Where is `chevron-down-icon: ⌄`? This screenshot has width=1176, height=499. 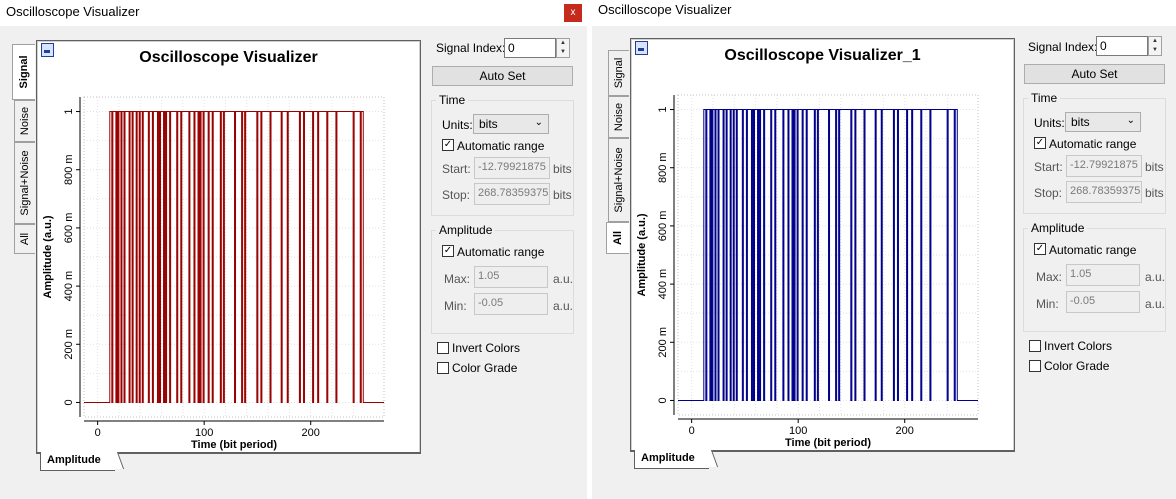 chevron-down-icon: ⌄ is located at coordinates (538, 122).